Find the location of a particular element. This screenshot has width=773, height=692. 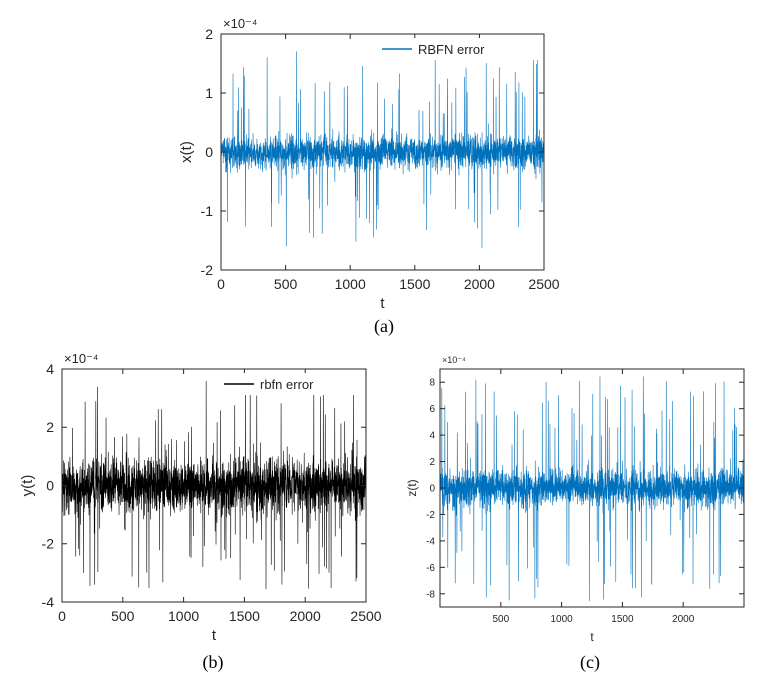

legend-label: RBFN error is located at coordinates (451, 49).